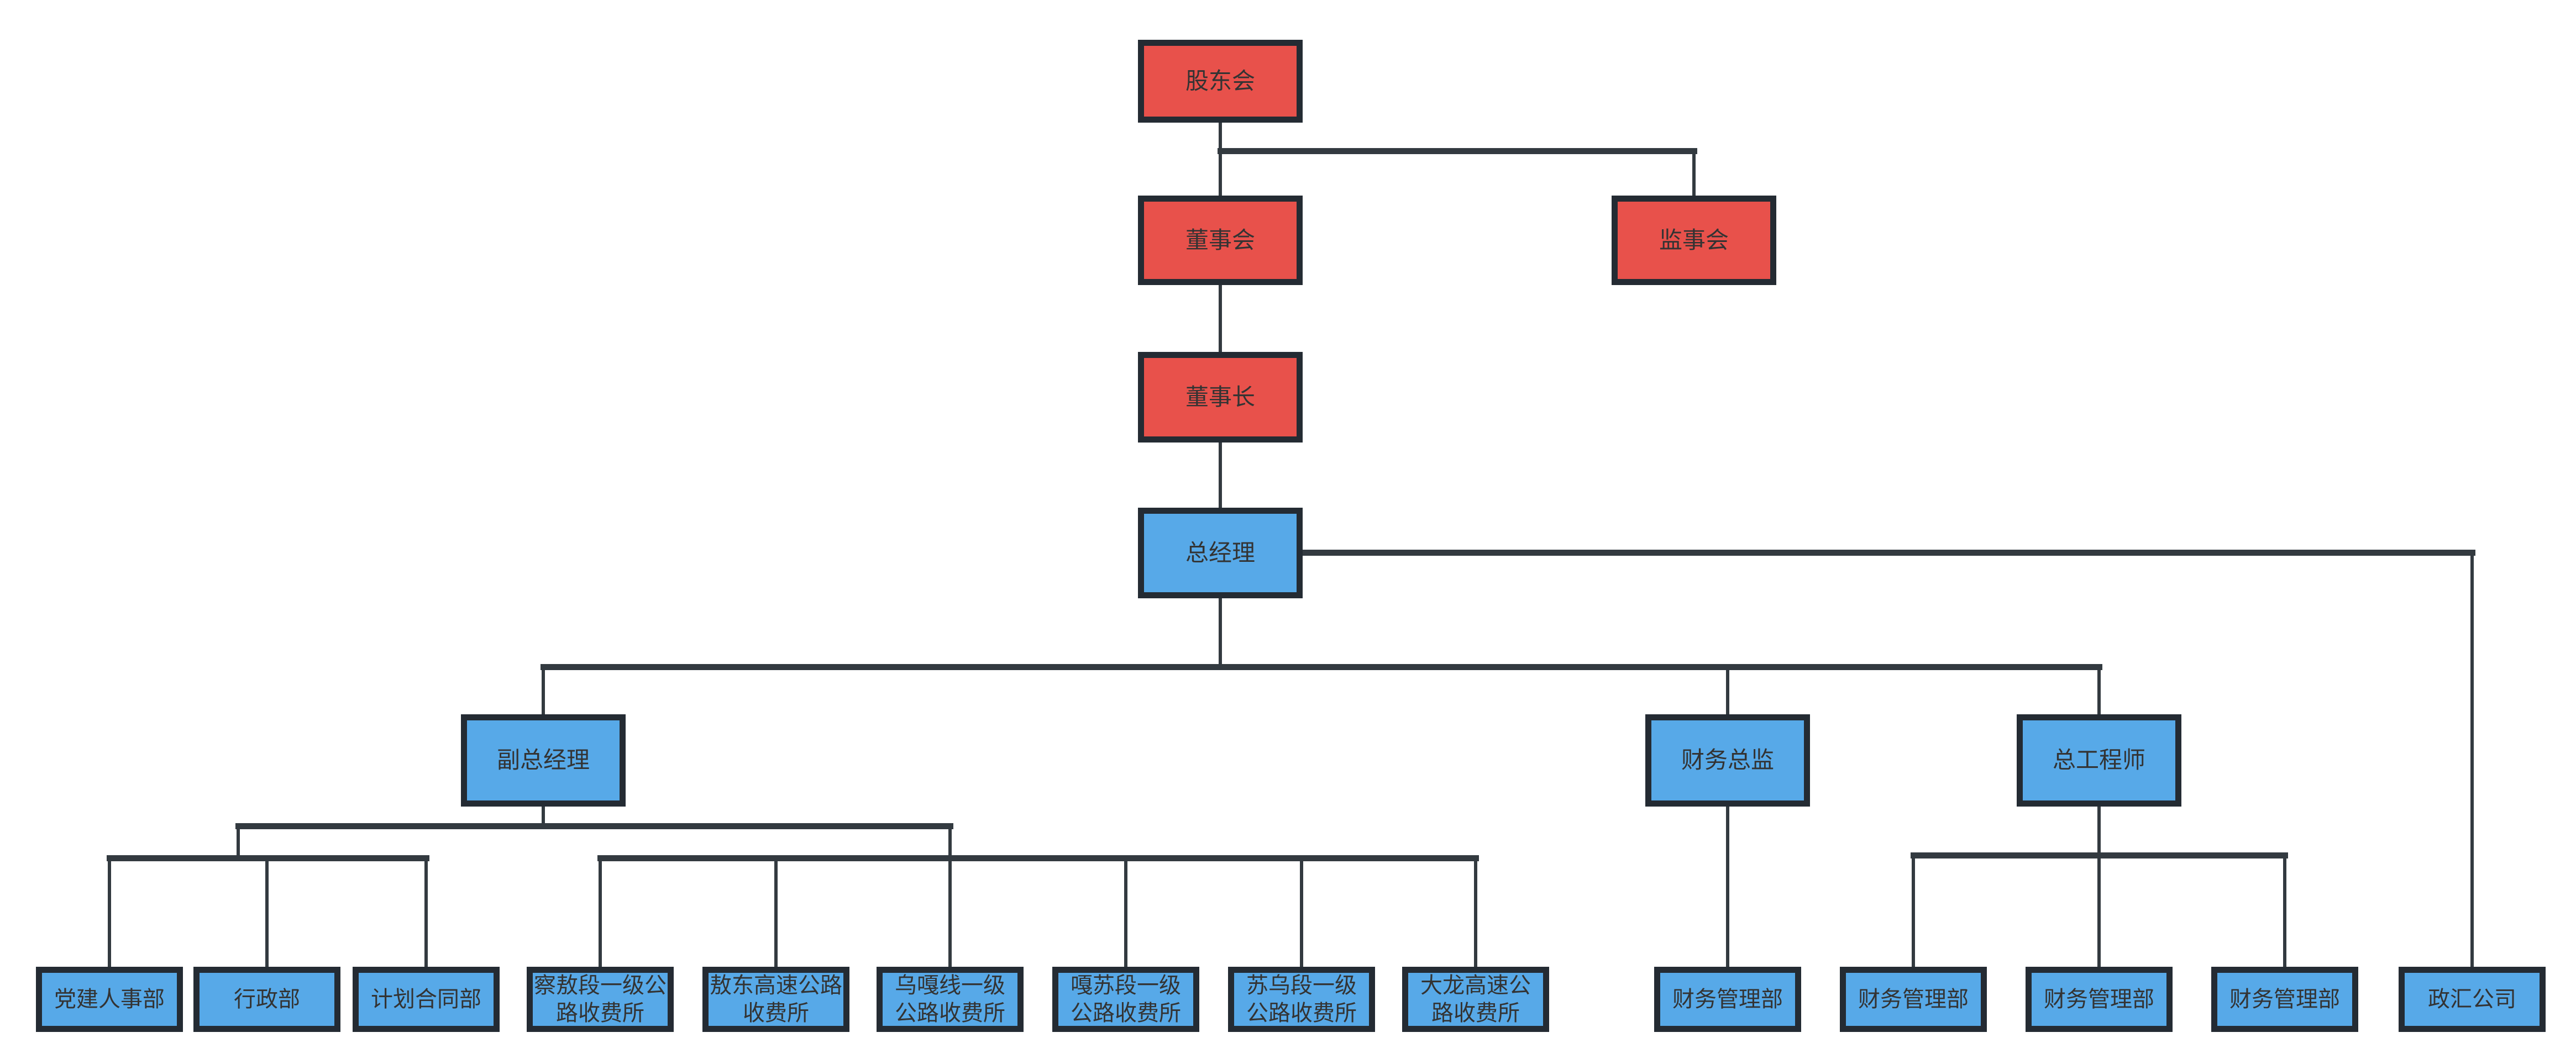  I want to click on org-node-general-manager: 总经理, so click(1220, 553).